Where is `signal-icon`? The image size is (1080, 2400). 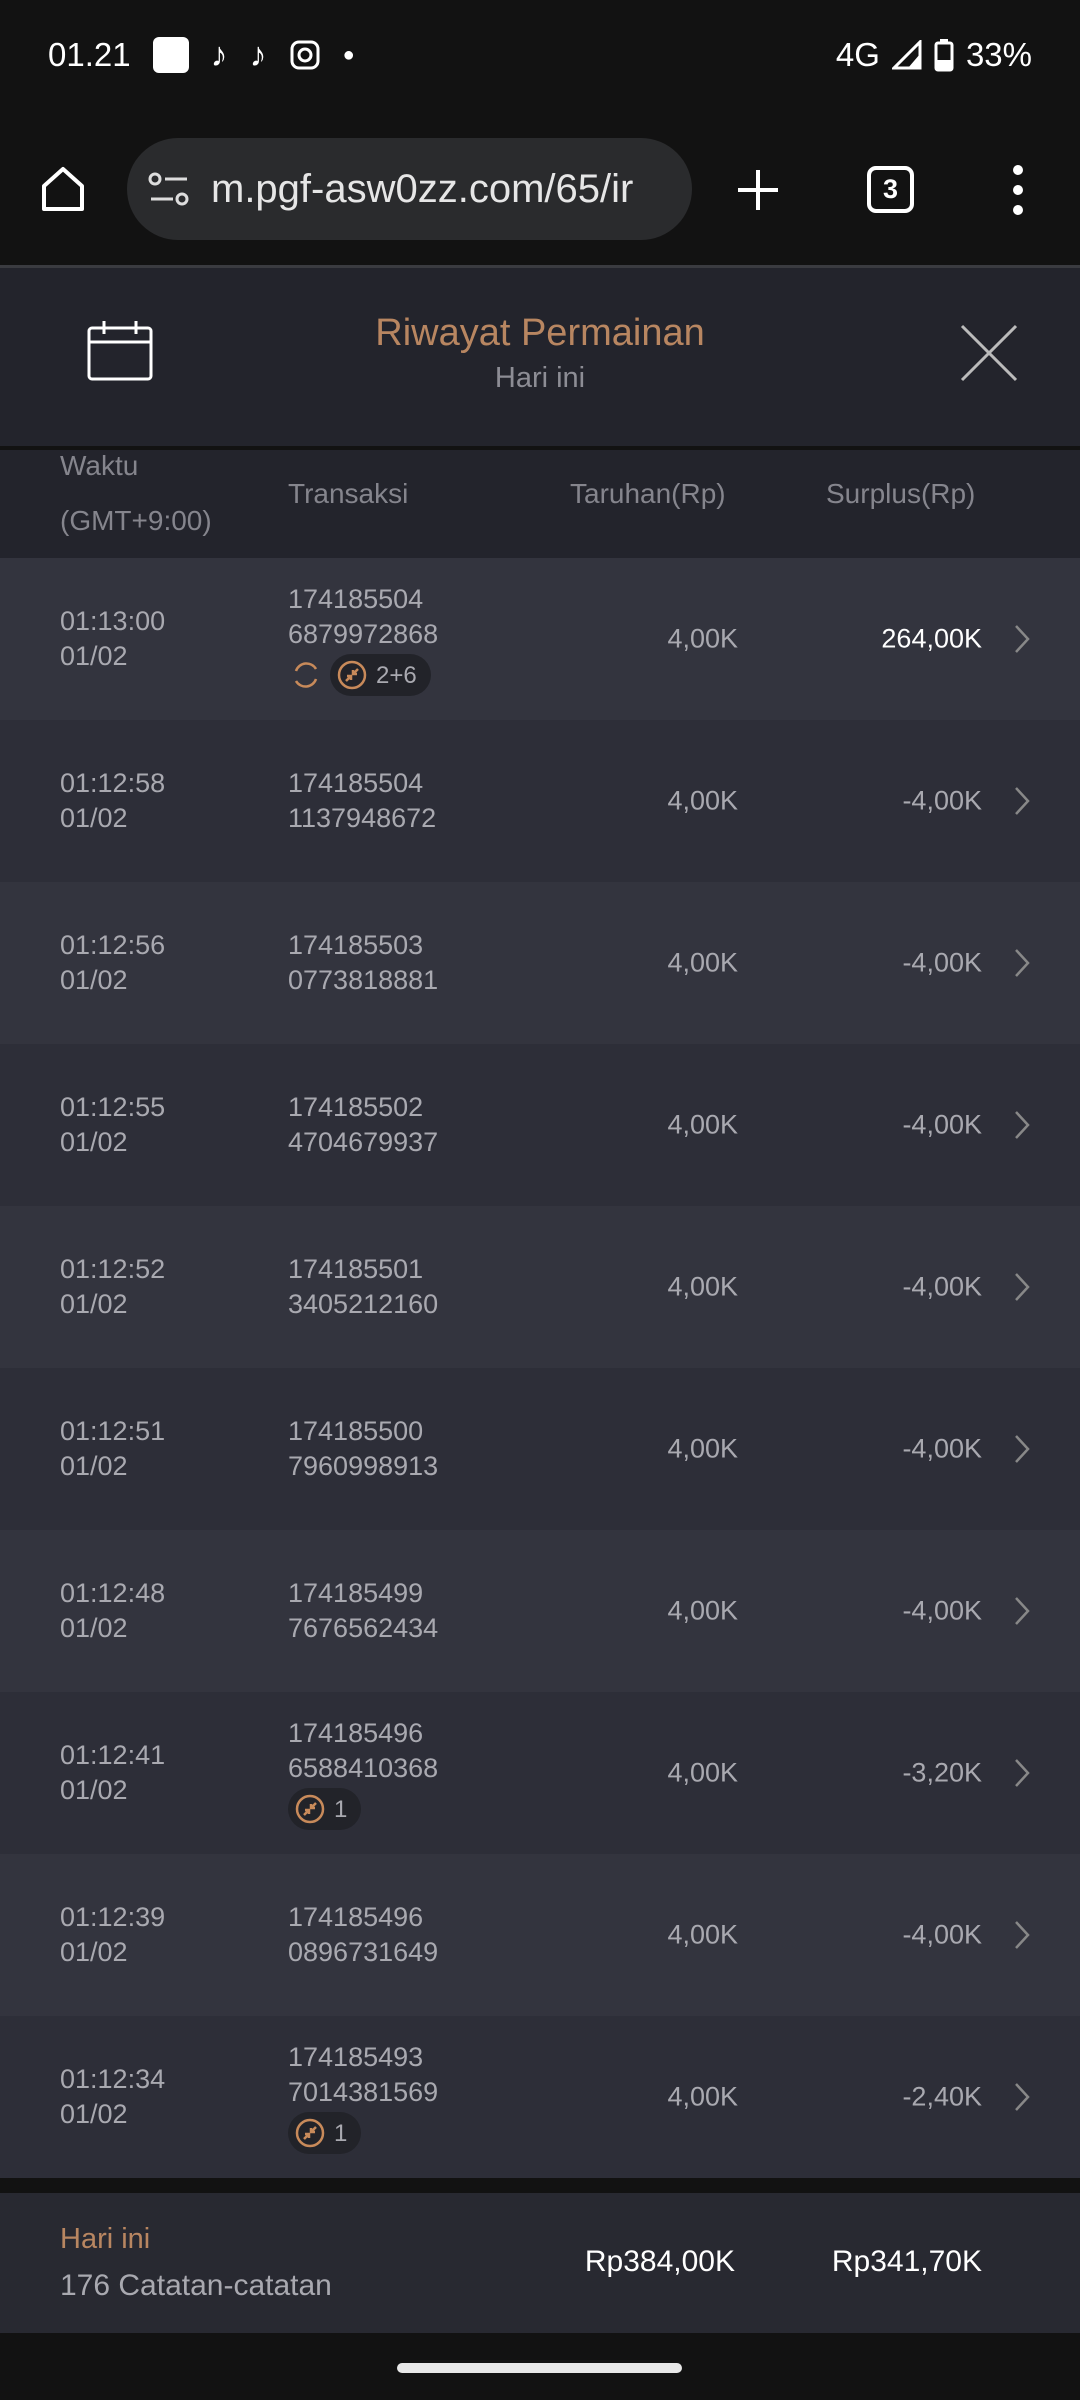 signal-icon is located at coordinates (906, 55).